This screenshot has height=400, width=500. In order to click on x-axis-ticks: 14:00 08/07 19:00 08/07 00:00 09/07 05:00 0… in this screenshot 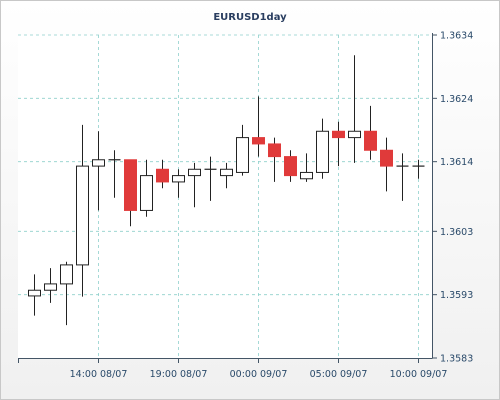, I will do `click(259, 374)`.